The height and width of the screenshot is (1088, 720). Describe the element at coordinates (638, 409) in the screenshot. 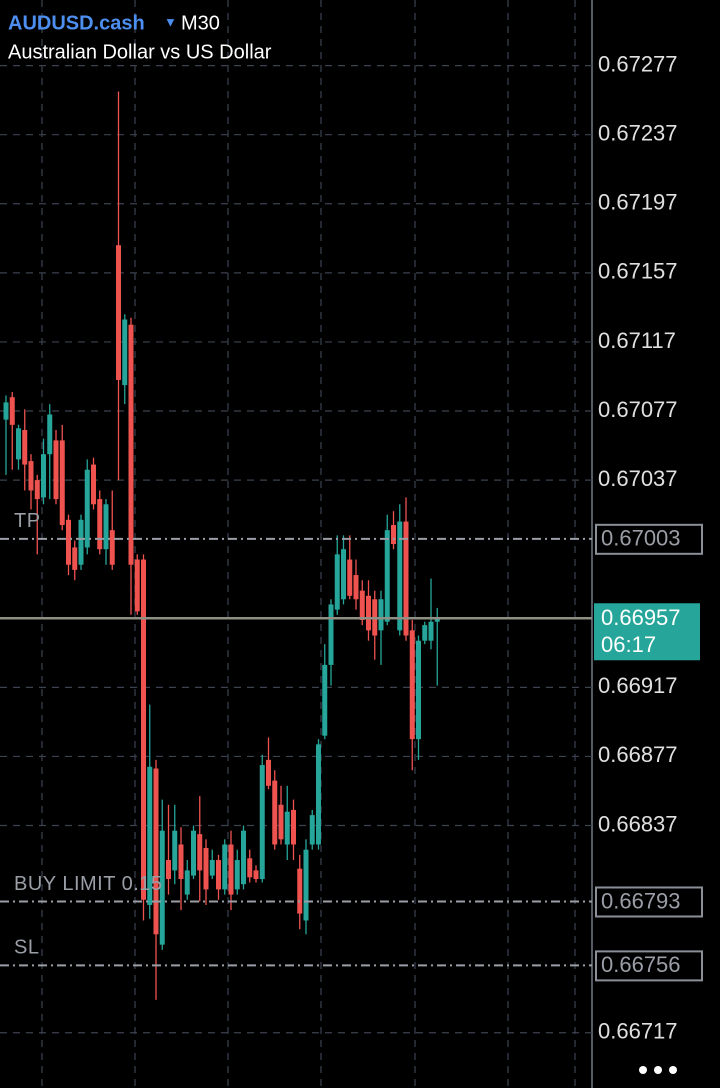

I see `y-tick-label: 0.67077` at that location.